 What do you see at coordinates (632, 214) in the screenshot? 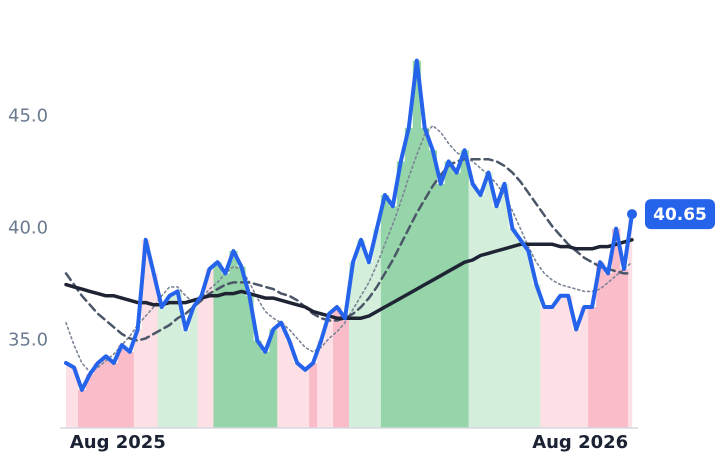
I see `last-point` at bounding box center [632, 214].